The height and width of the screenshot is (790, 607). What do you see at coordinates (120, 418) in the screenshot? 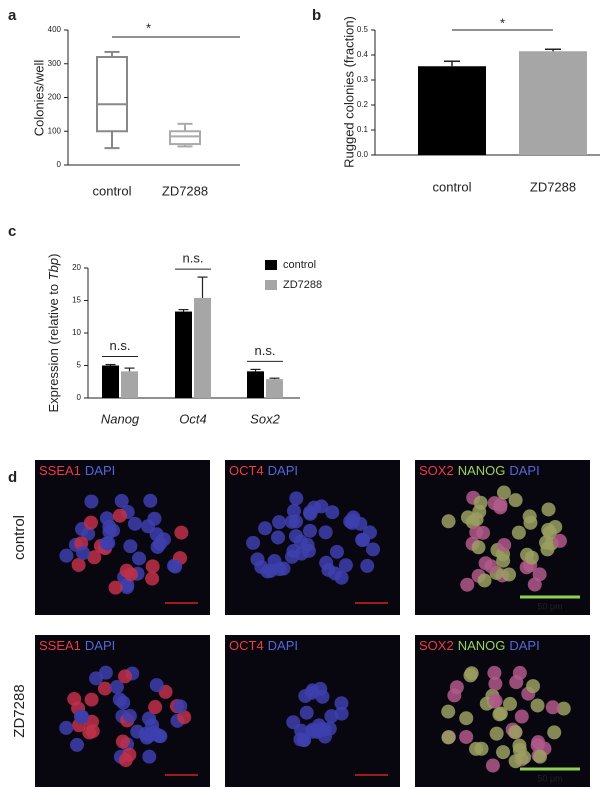
I see `x-tick-label: Nanog` at bounding box center [120, 418].